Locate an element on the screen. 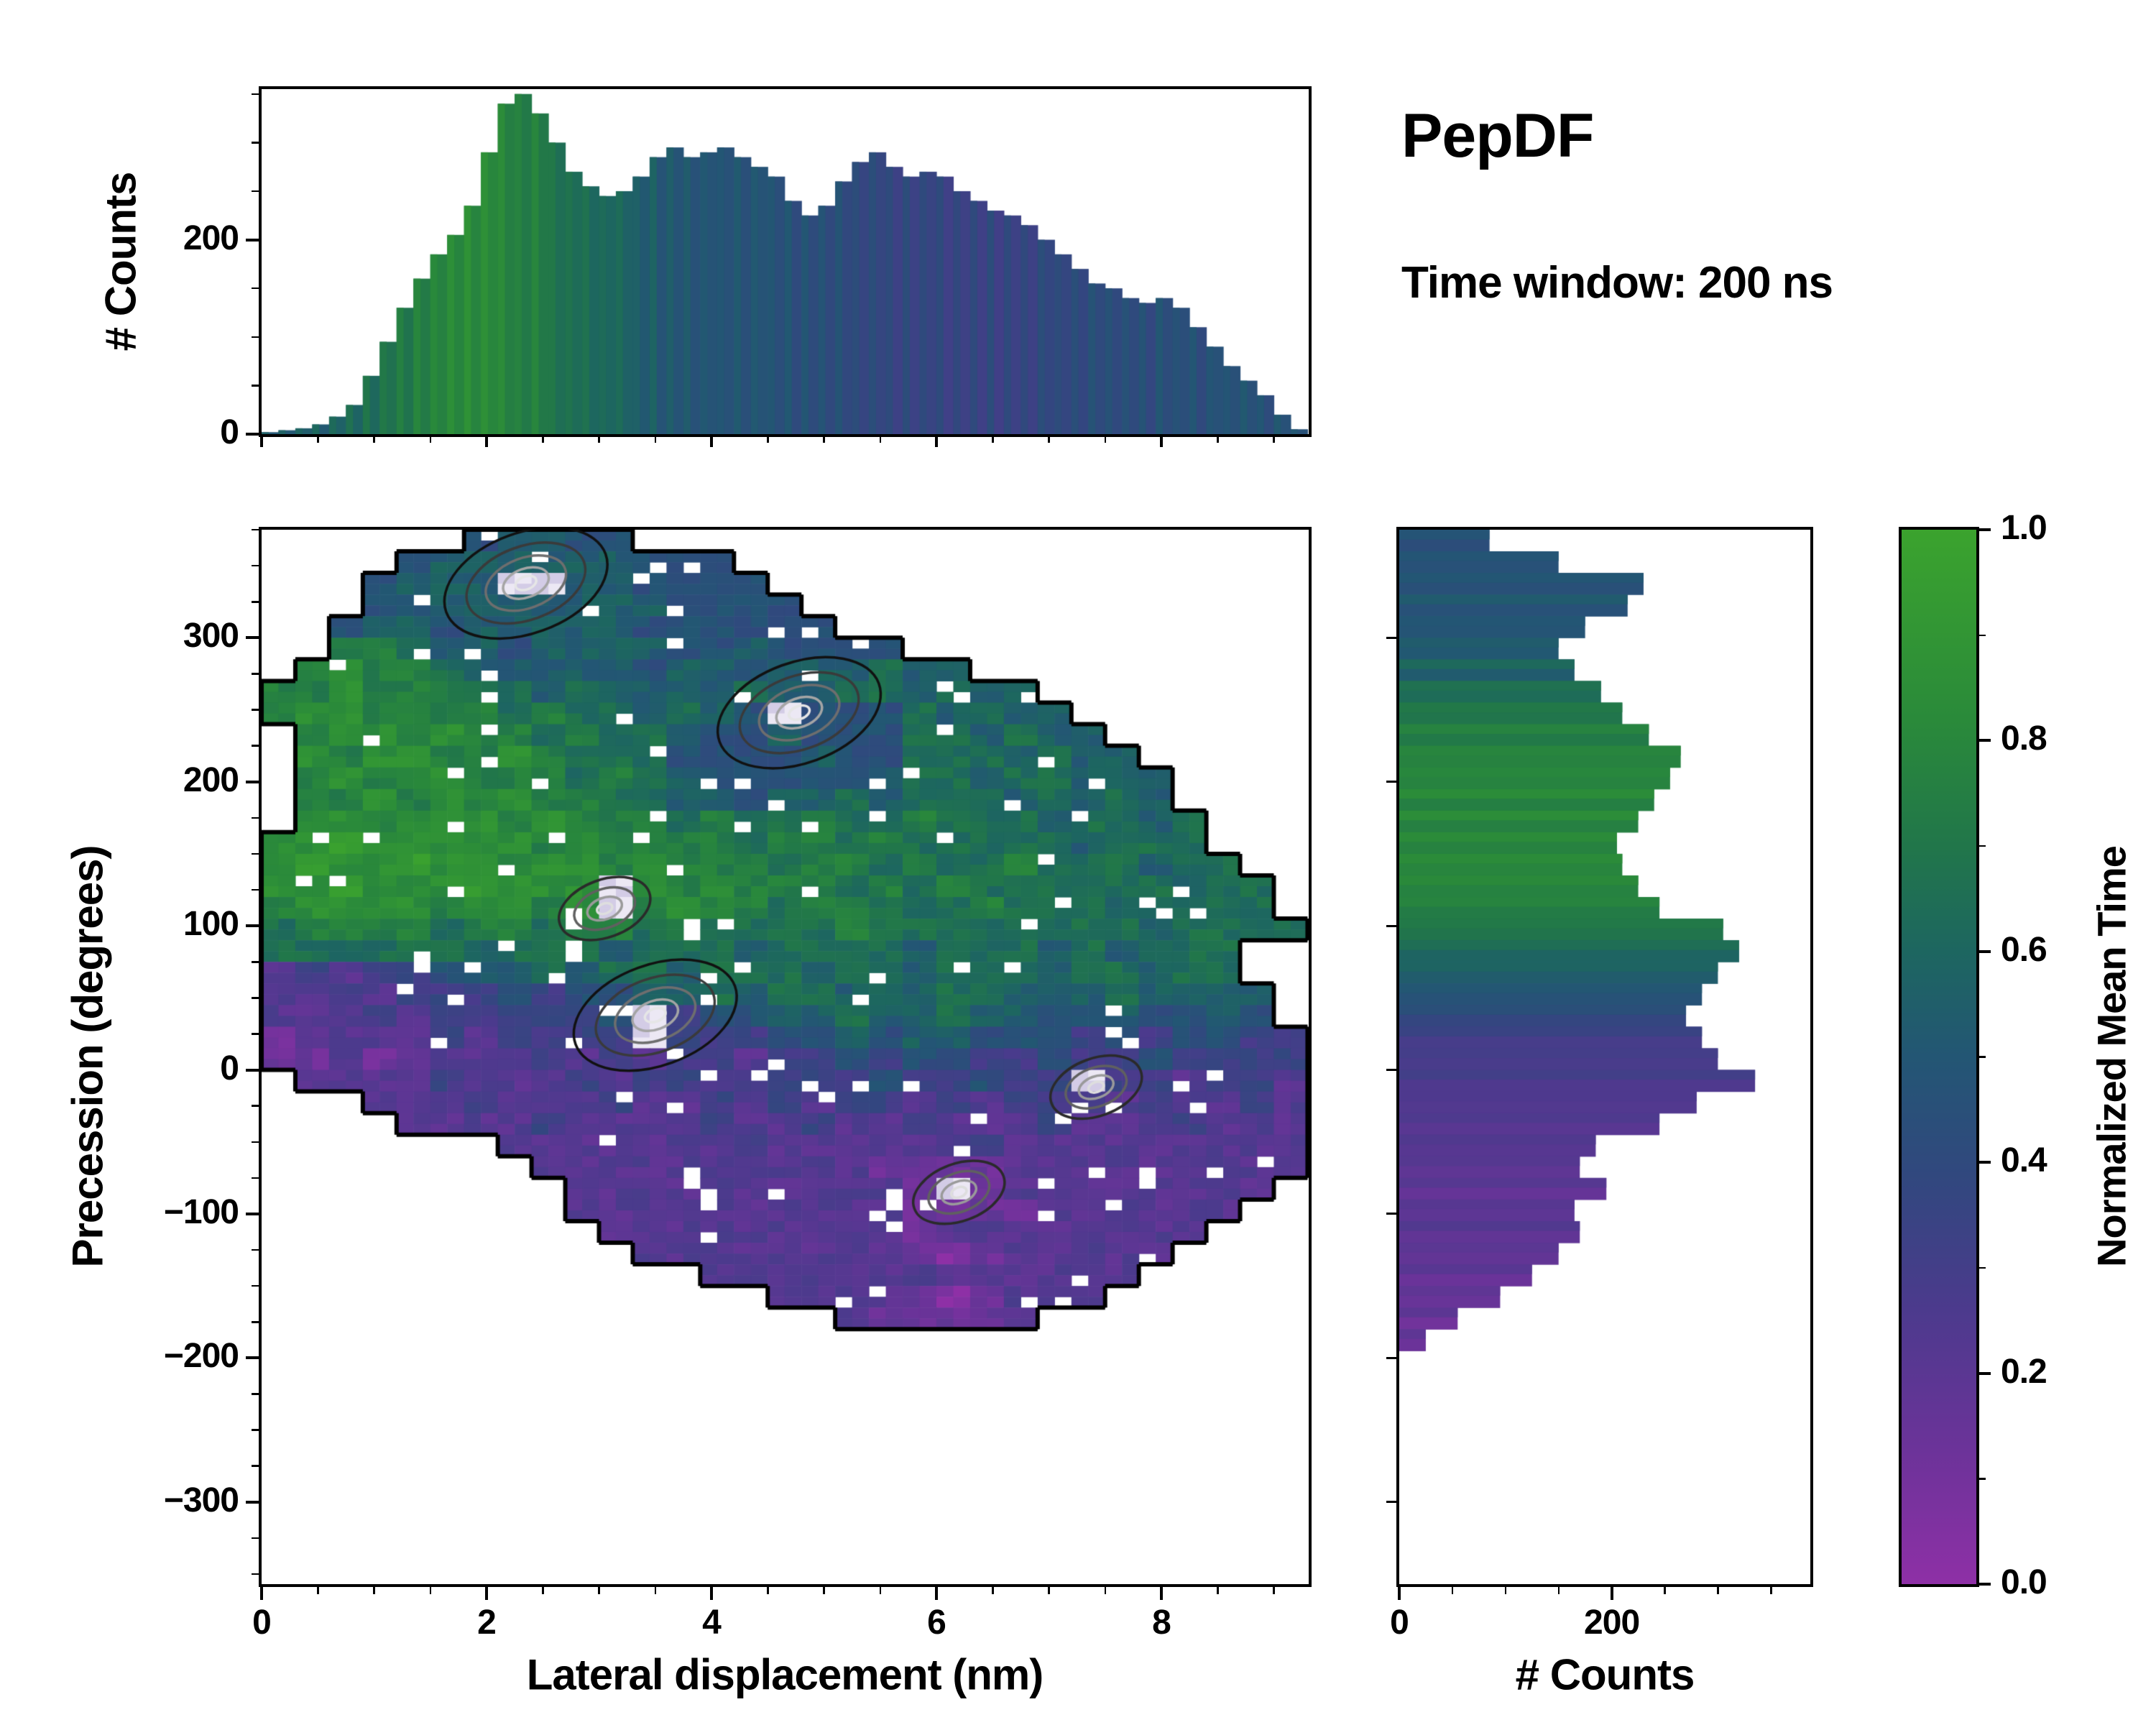 This screenshot has width=2156, height=1725. colorbar-tick-label: 0.0 is located at coordinates (2024, 1582).